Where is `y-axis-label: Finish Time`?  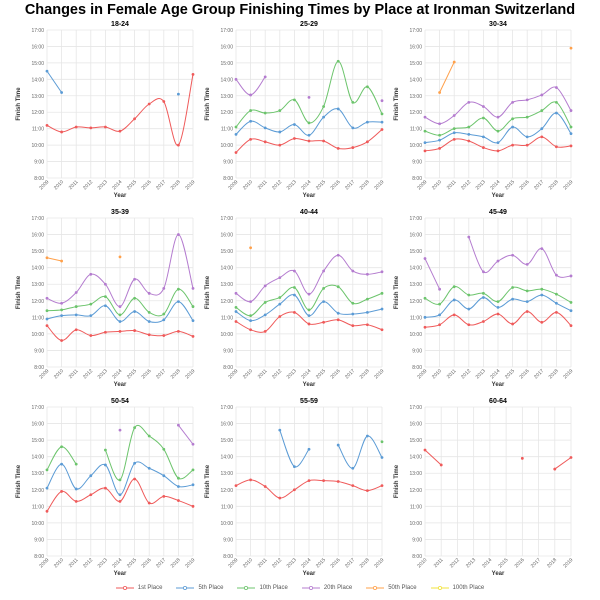 y-axis-label: Finish Time is located at coordinates (208, 292).